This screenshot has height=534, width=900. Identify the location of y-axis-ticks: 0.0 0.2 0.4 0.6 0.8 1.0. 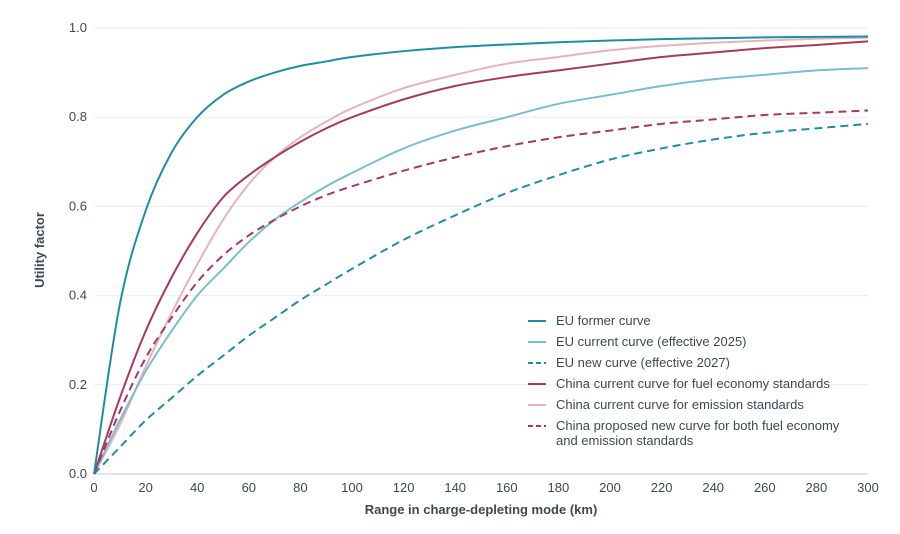
(78, 250).